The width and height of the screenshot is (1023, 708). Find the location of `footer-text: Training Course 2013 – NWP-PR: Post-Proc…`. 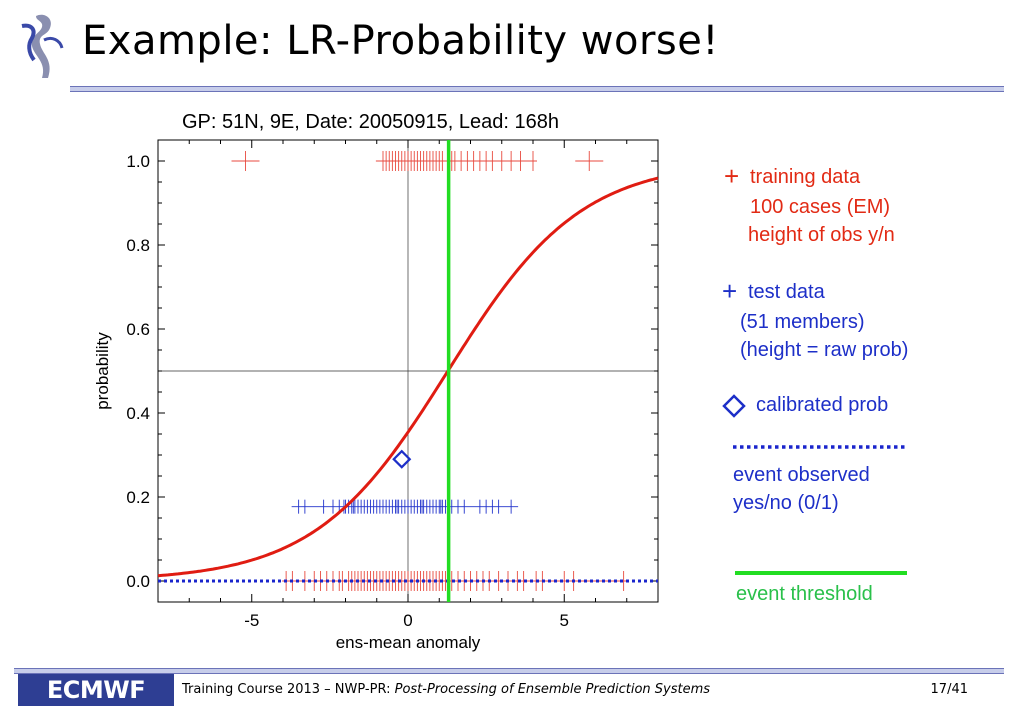

footer-text: Training Course 2013 – NWP-PR: Post-Proc… is located at coordinates (446, 689).